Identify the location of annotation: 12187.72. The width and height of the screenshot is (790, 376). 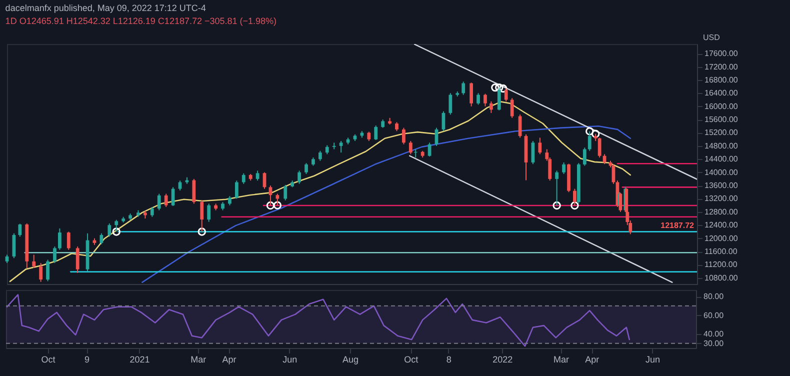
(677, 225).